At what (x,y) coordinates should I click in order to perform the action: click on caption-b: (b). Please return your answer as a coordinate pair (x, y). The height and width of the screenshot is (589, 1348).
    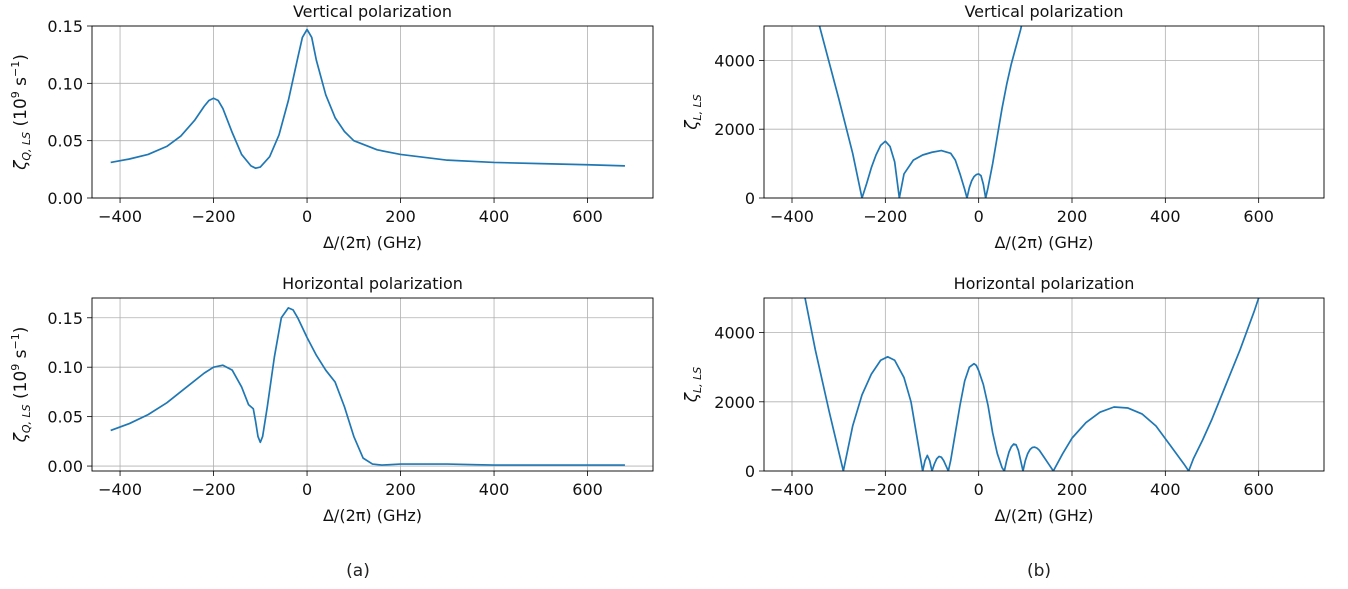
    Looking at the image, I should click on (1039, 571).